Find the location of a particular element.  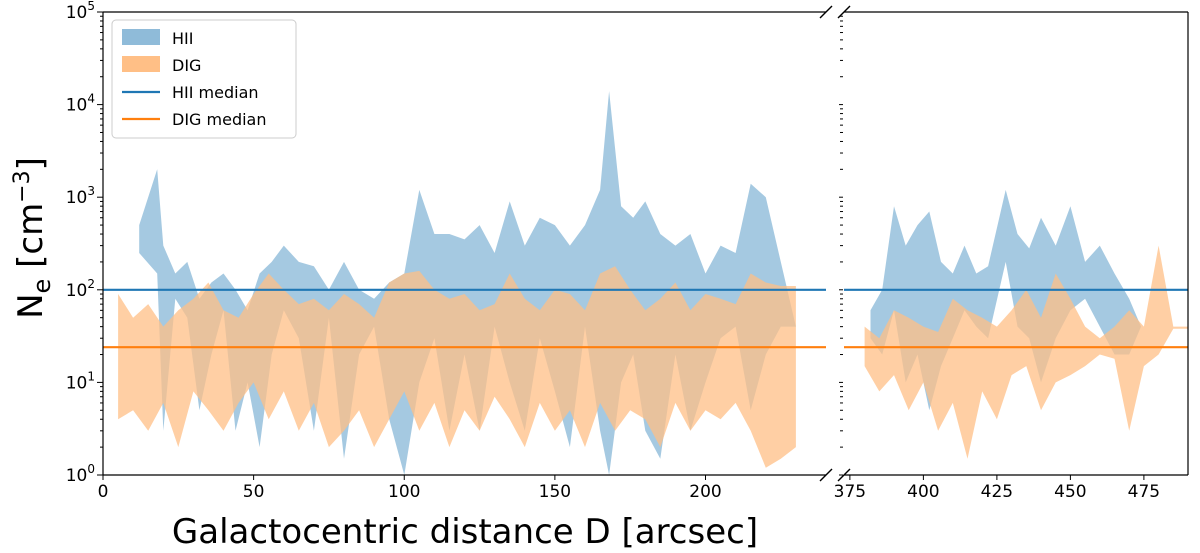

y-axis-label-sub: e is located at coordinates (42, 286).